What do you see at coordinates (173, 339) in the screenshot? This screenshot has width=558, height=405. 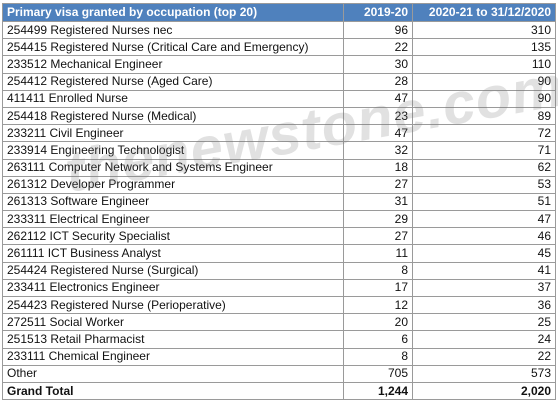 I see `cell-occupation: 251513 Retail Pharmacist` at bounding box center [173, 339].